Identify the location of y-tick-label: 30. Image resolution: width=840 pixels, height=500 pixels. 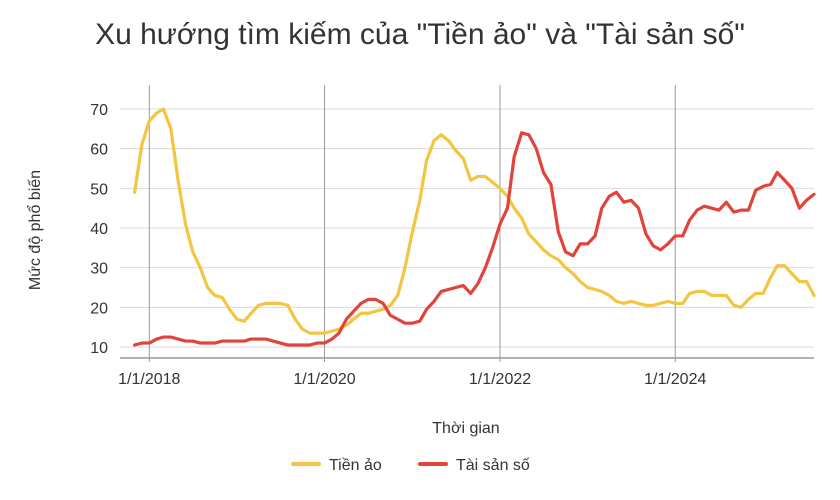
(99, 269).